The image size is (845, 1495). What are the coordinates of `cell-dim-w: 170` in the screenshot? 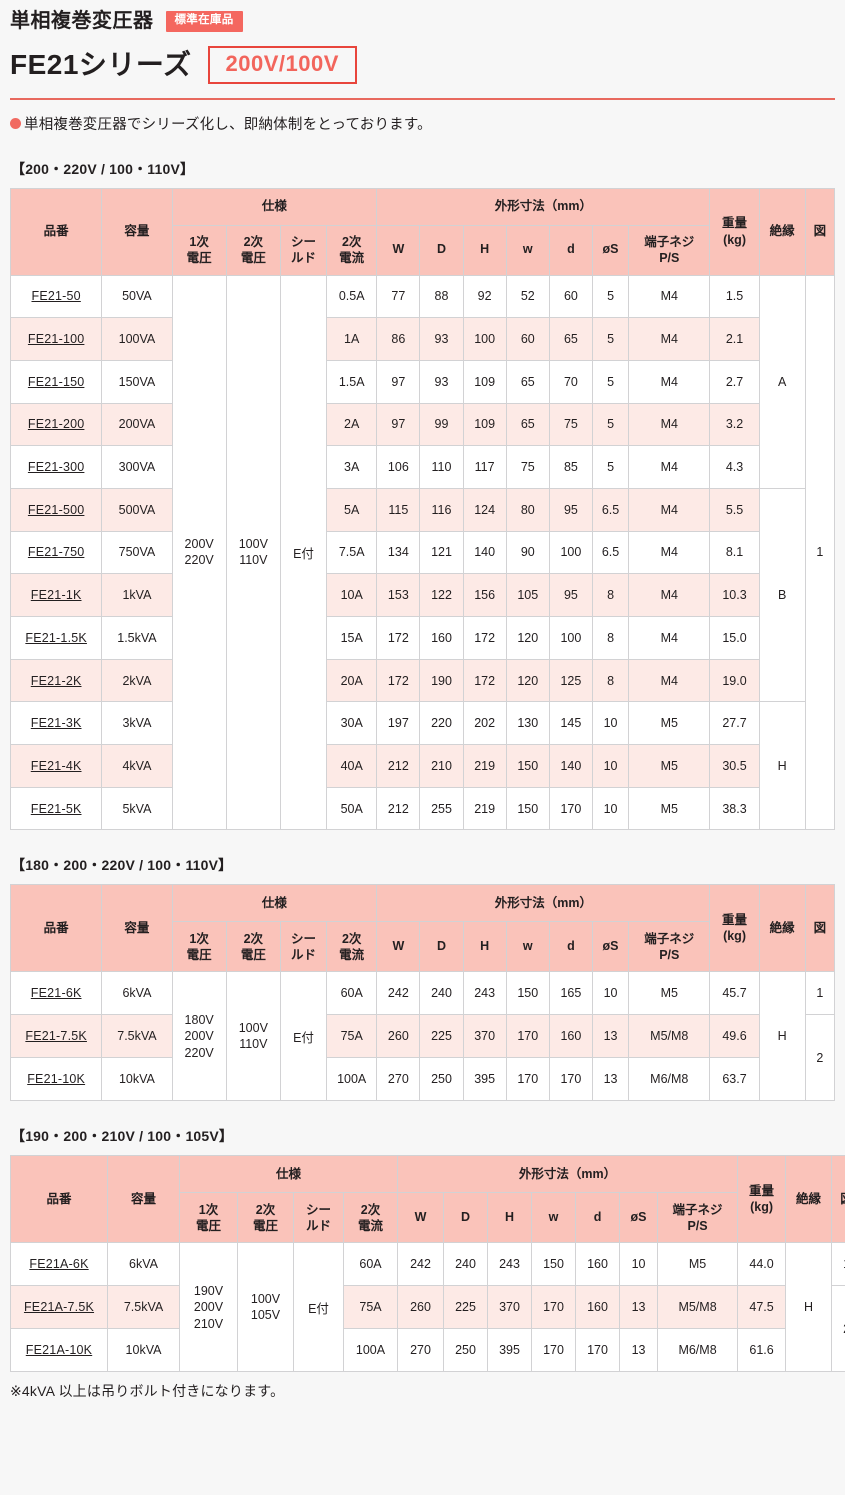 It's located at (554, 1350).